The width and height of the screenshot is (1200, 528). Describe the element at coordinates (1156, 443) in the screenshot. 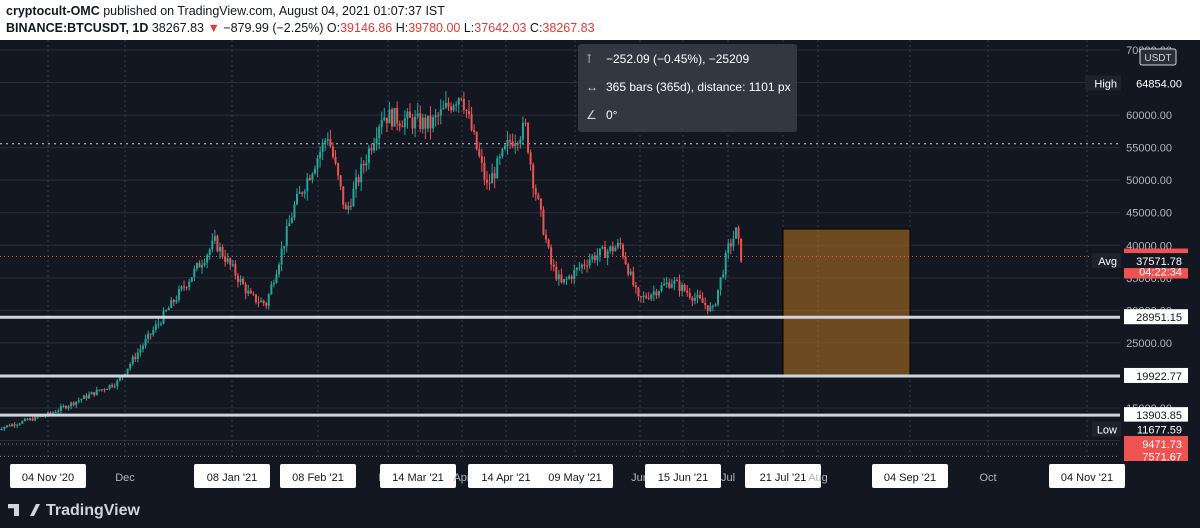

I see `price-label-box` at that location.